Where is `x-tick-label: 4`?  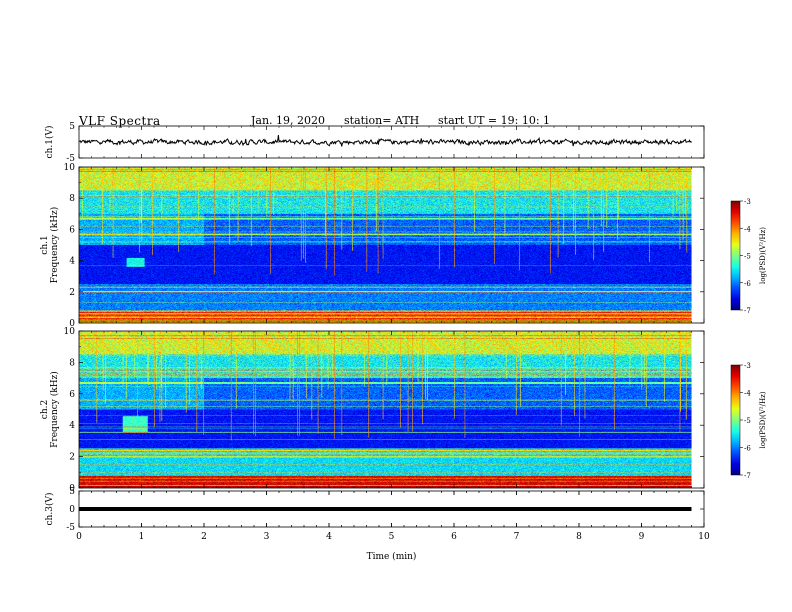 x-tick-label: 4 is located at coordinates (329, 537).